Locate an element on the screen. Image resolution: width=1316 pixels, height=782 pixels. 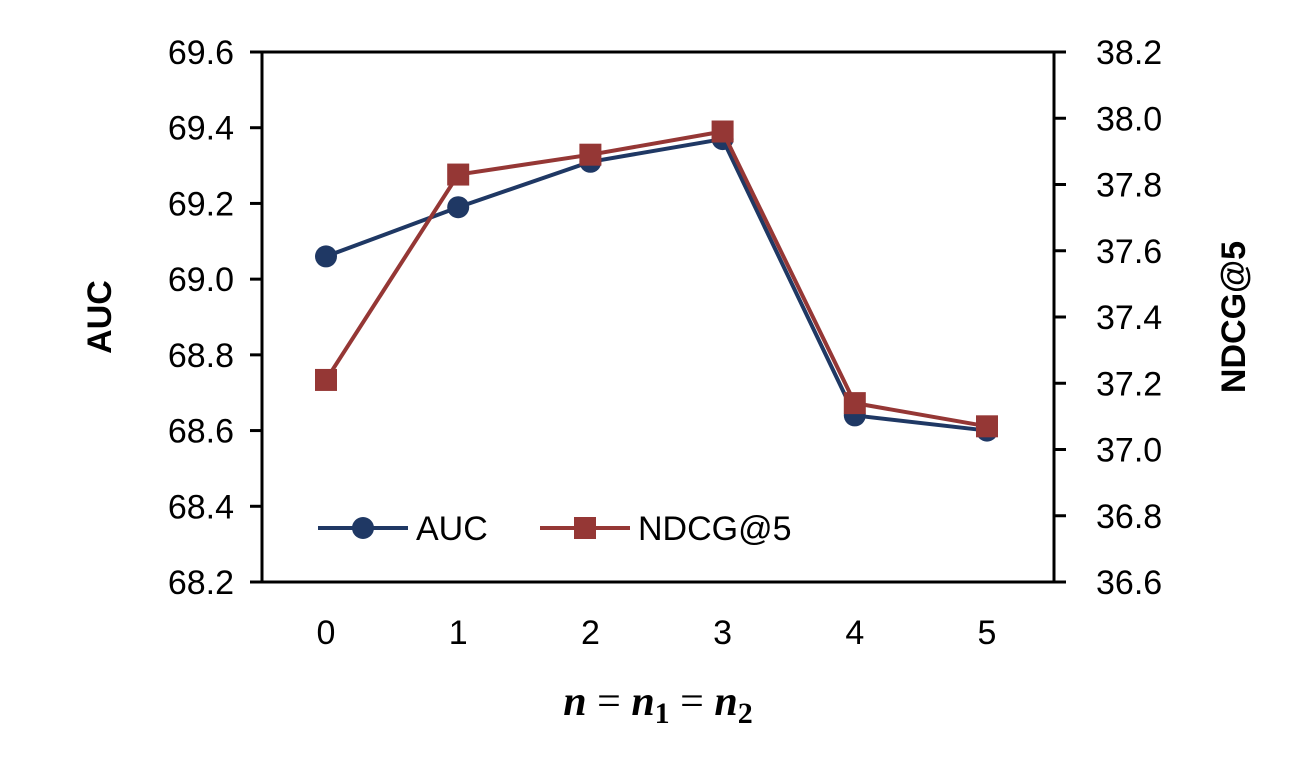
right-tick-label: 38.2 is located at coordinates (1129, 53).